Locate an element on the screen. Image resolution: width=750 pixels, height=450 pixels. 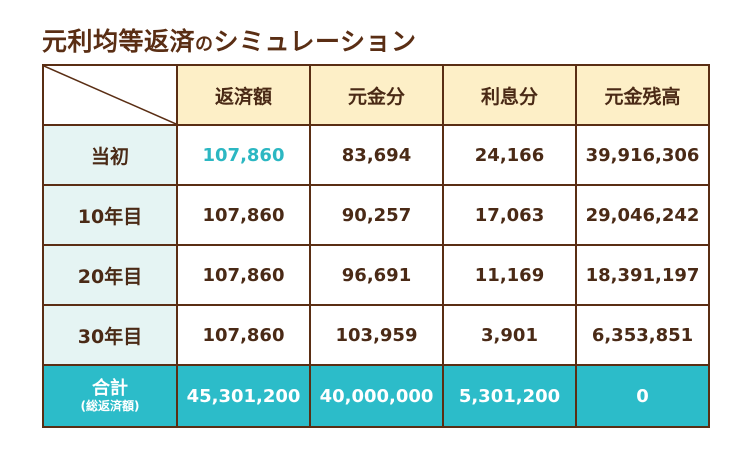
table-row: 30年目 107,860 103,959 3,901 6,353,851 is located at coordinates (376, 335).